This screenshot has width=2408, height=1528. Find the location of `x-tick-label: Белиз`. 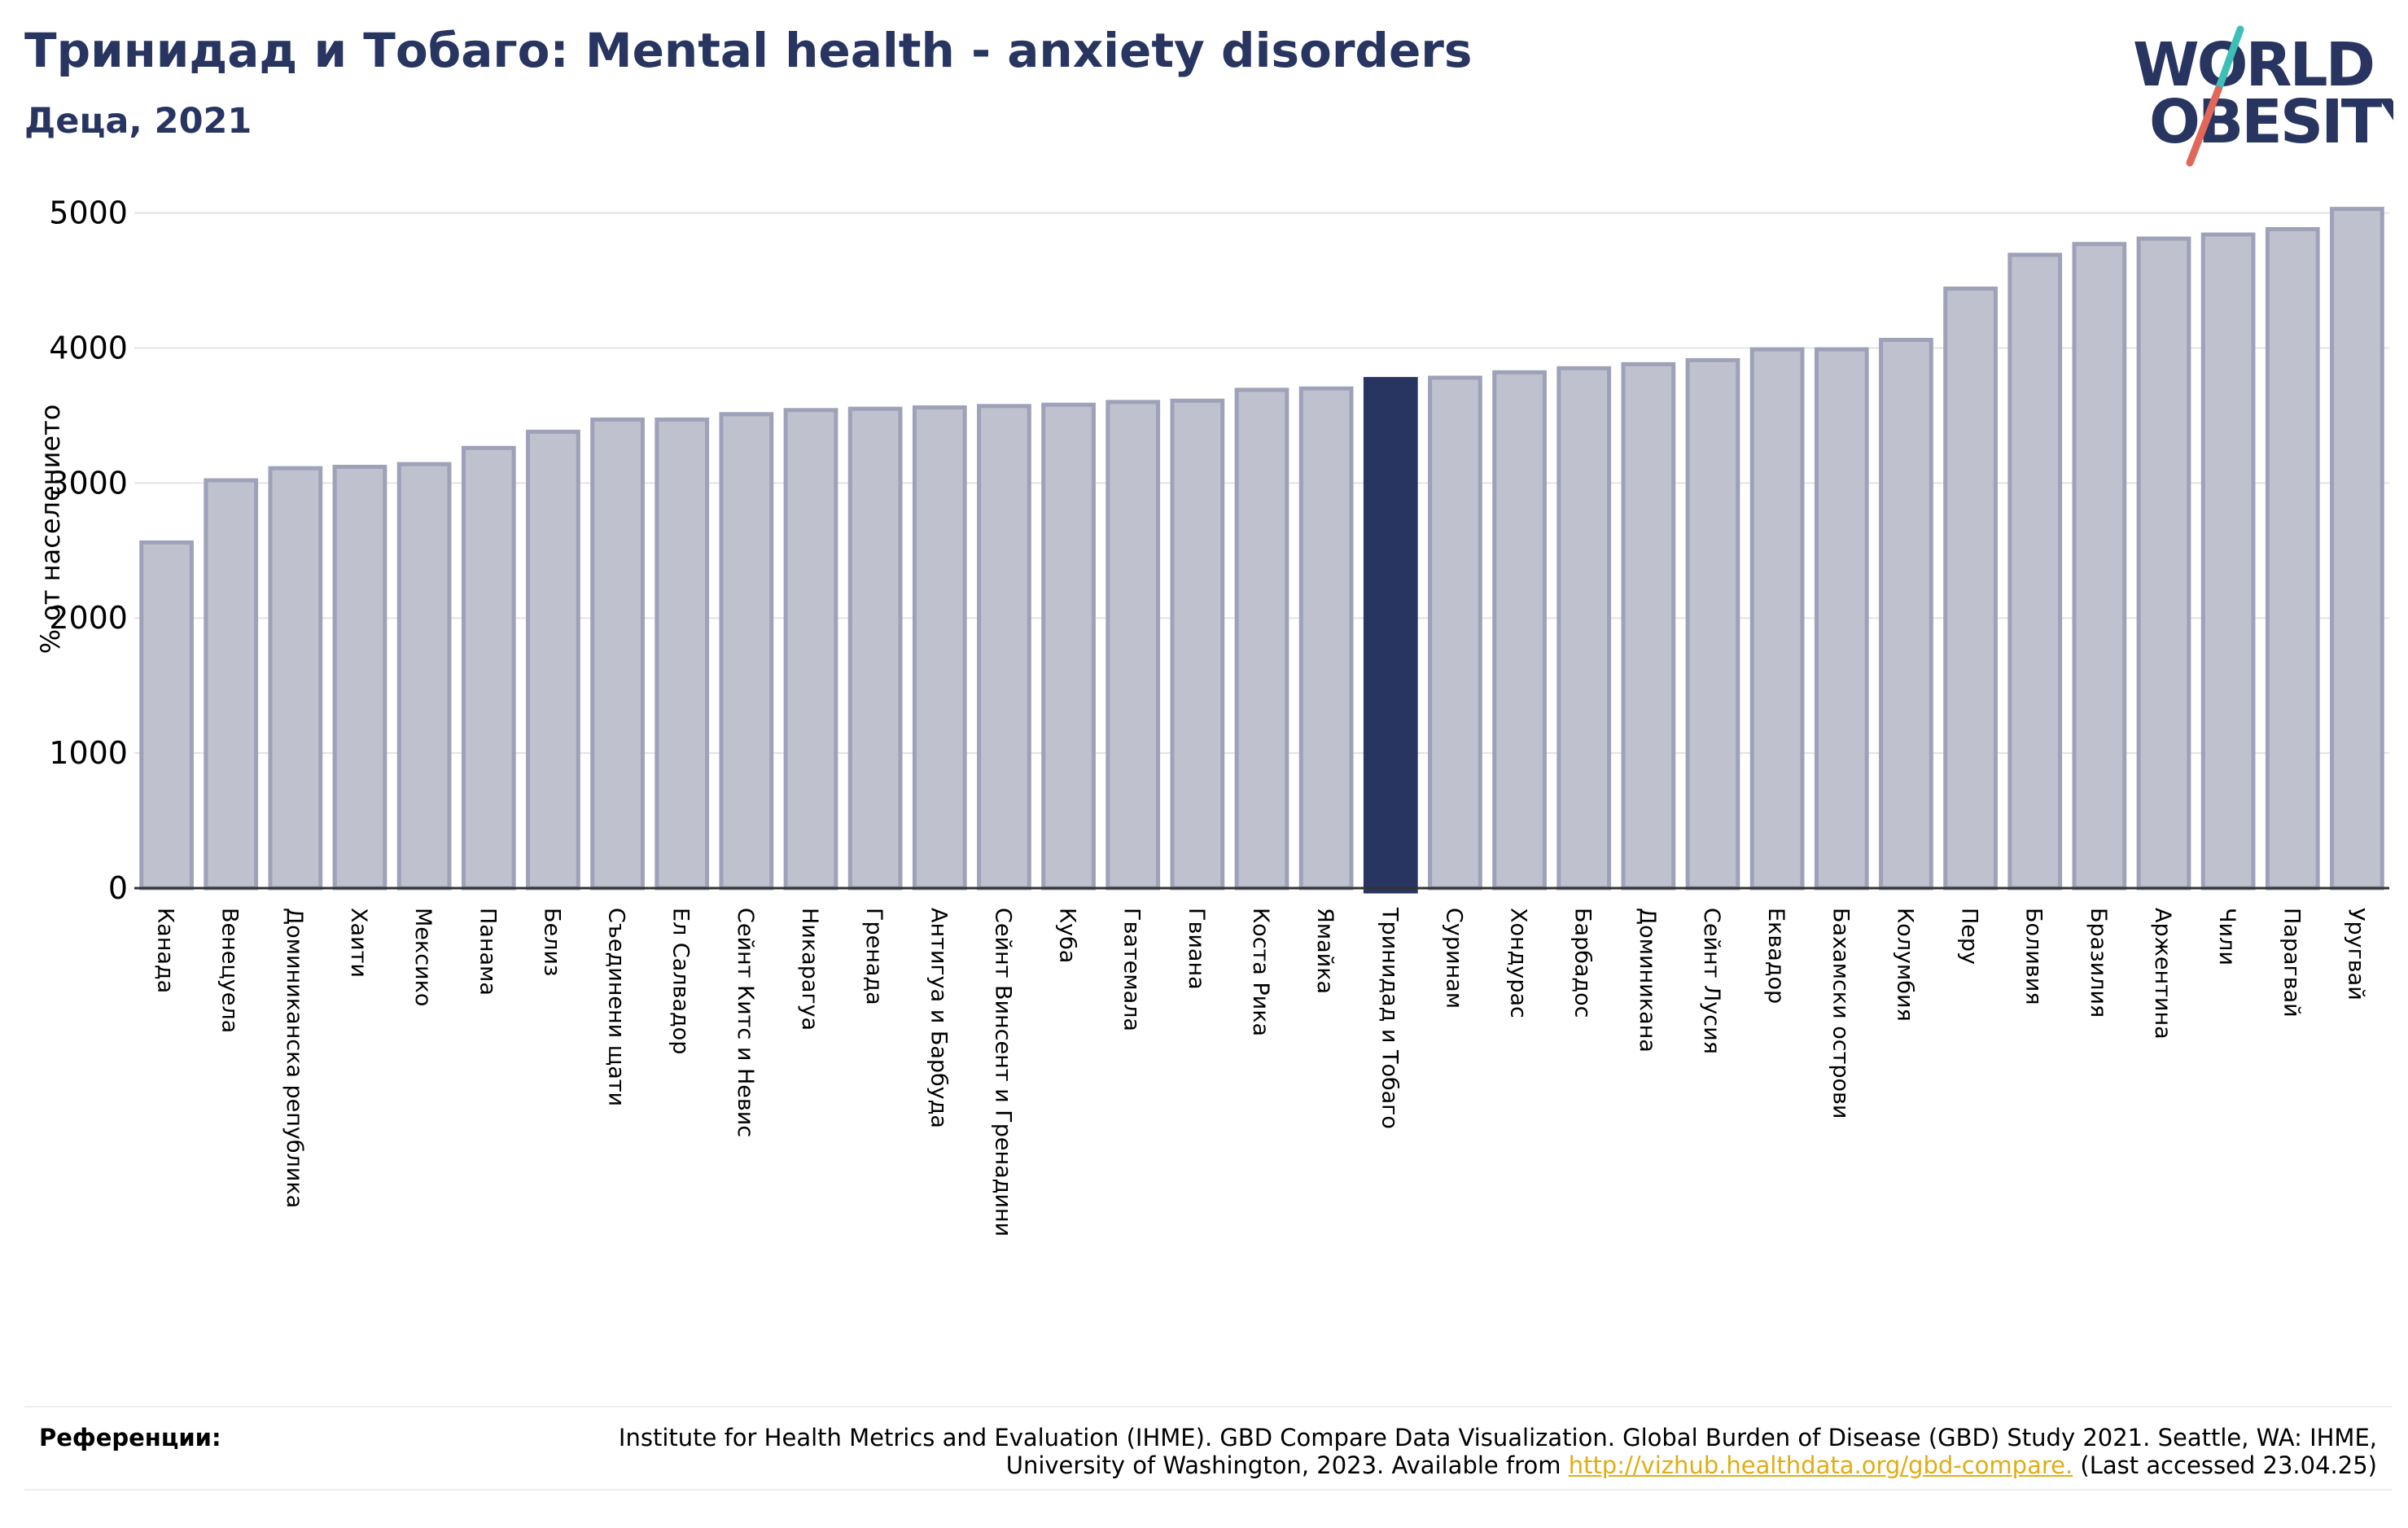

x-tick-label: Белиз is located at coordinates (552, 942).